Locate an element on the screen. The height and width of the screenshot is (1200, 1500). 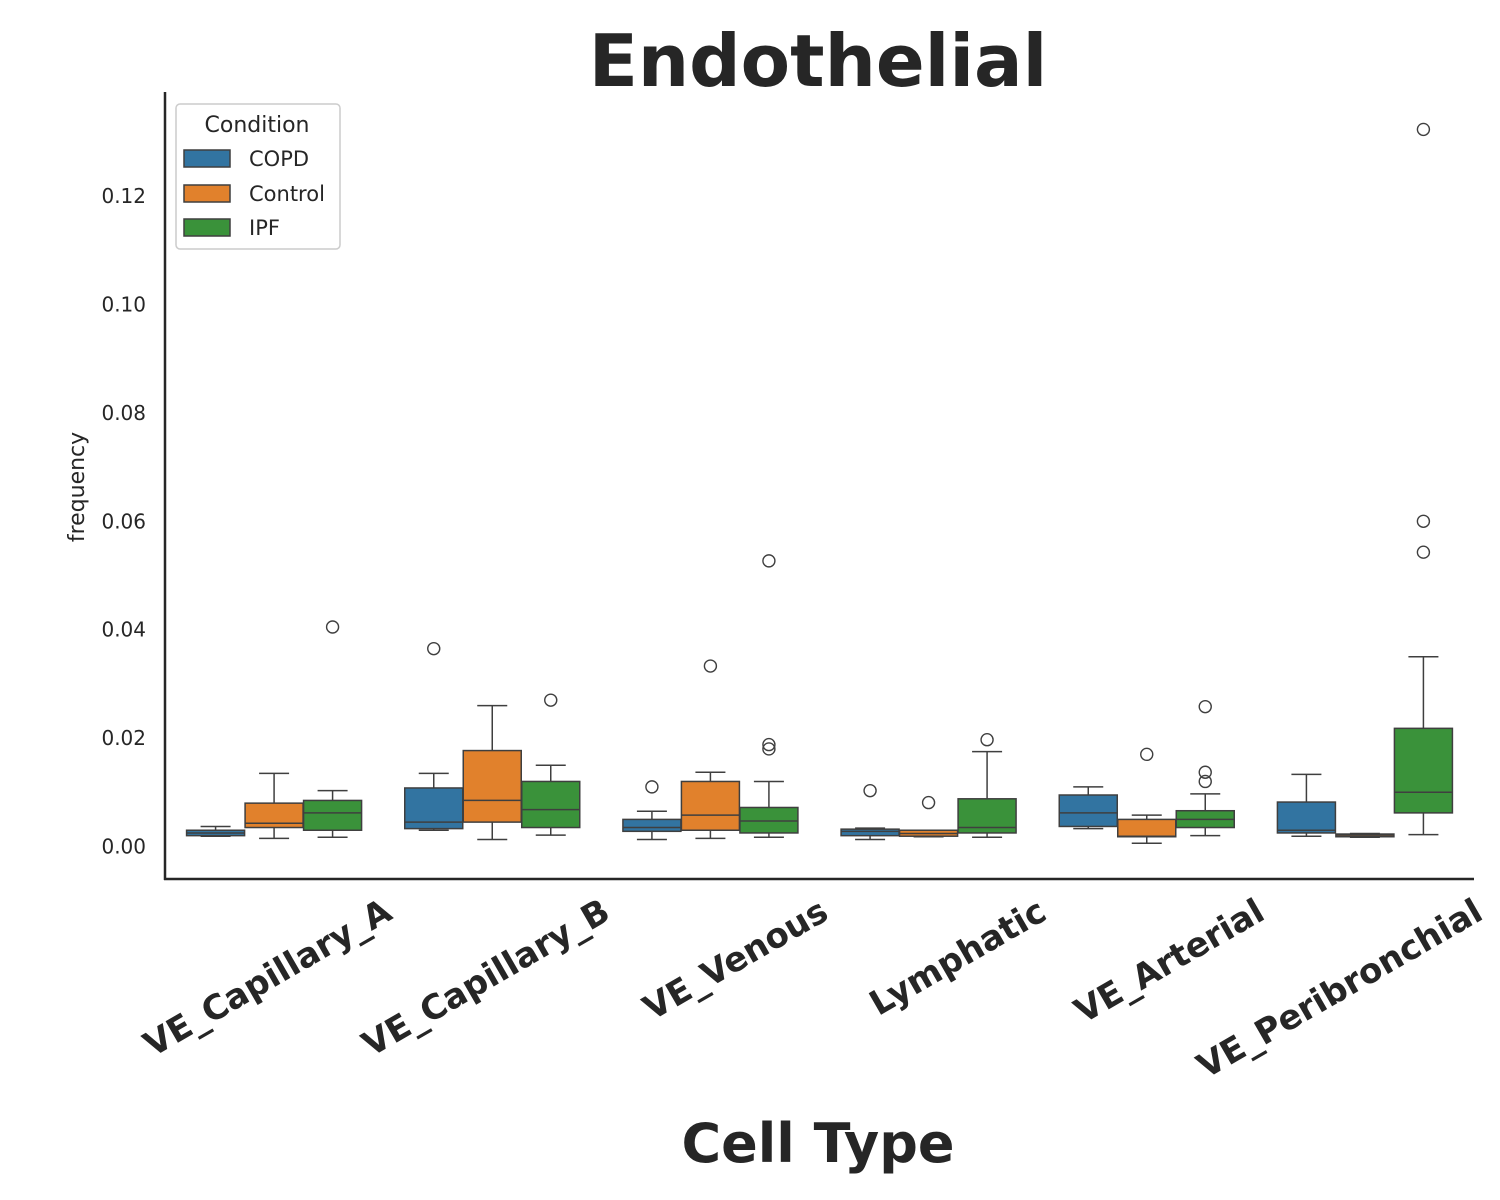
legend-label-control: Control is located at coordinates (287, 194).